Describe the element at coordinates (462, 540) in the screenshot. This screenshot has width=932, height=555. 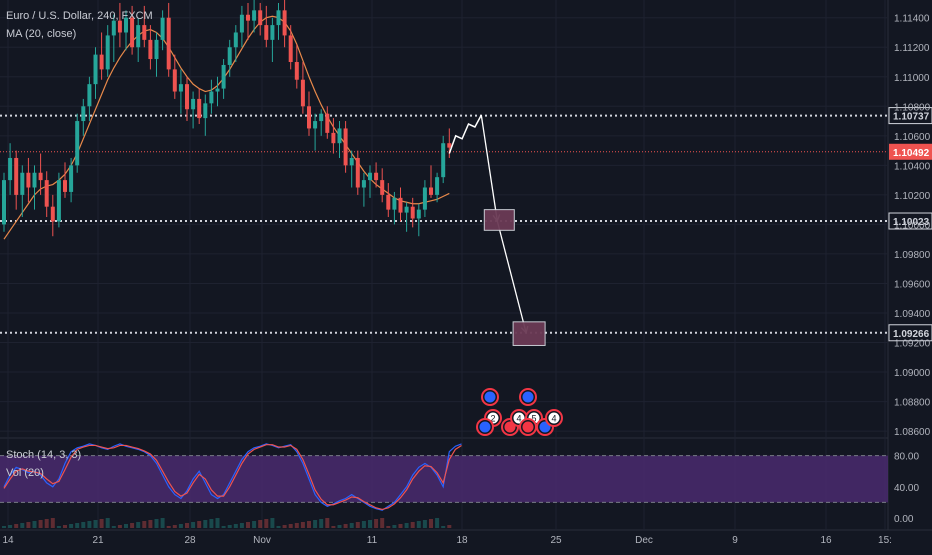
I see `x-tick-label: 18` at that location.